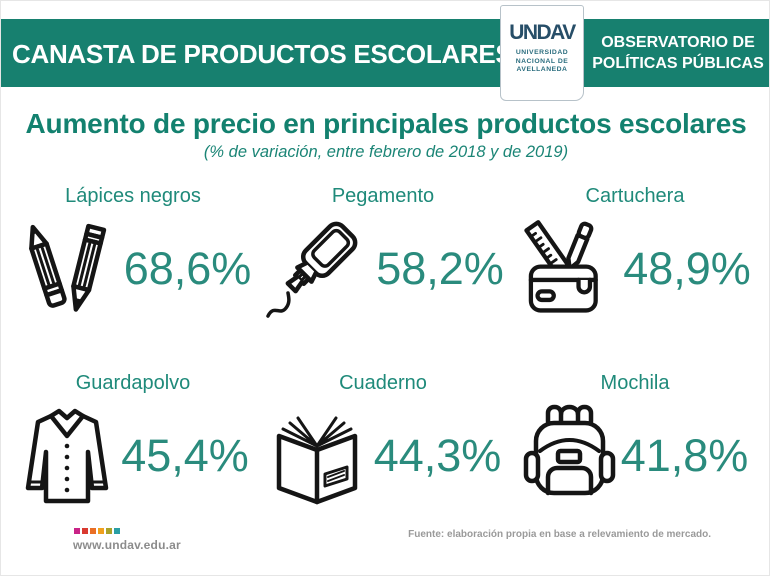 The image size is (770, 576). I want to click on header-band, so click(385, 53).